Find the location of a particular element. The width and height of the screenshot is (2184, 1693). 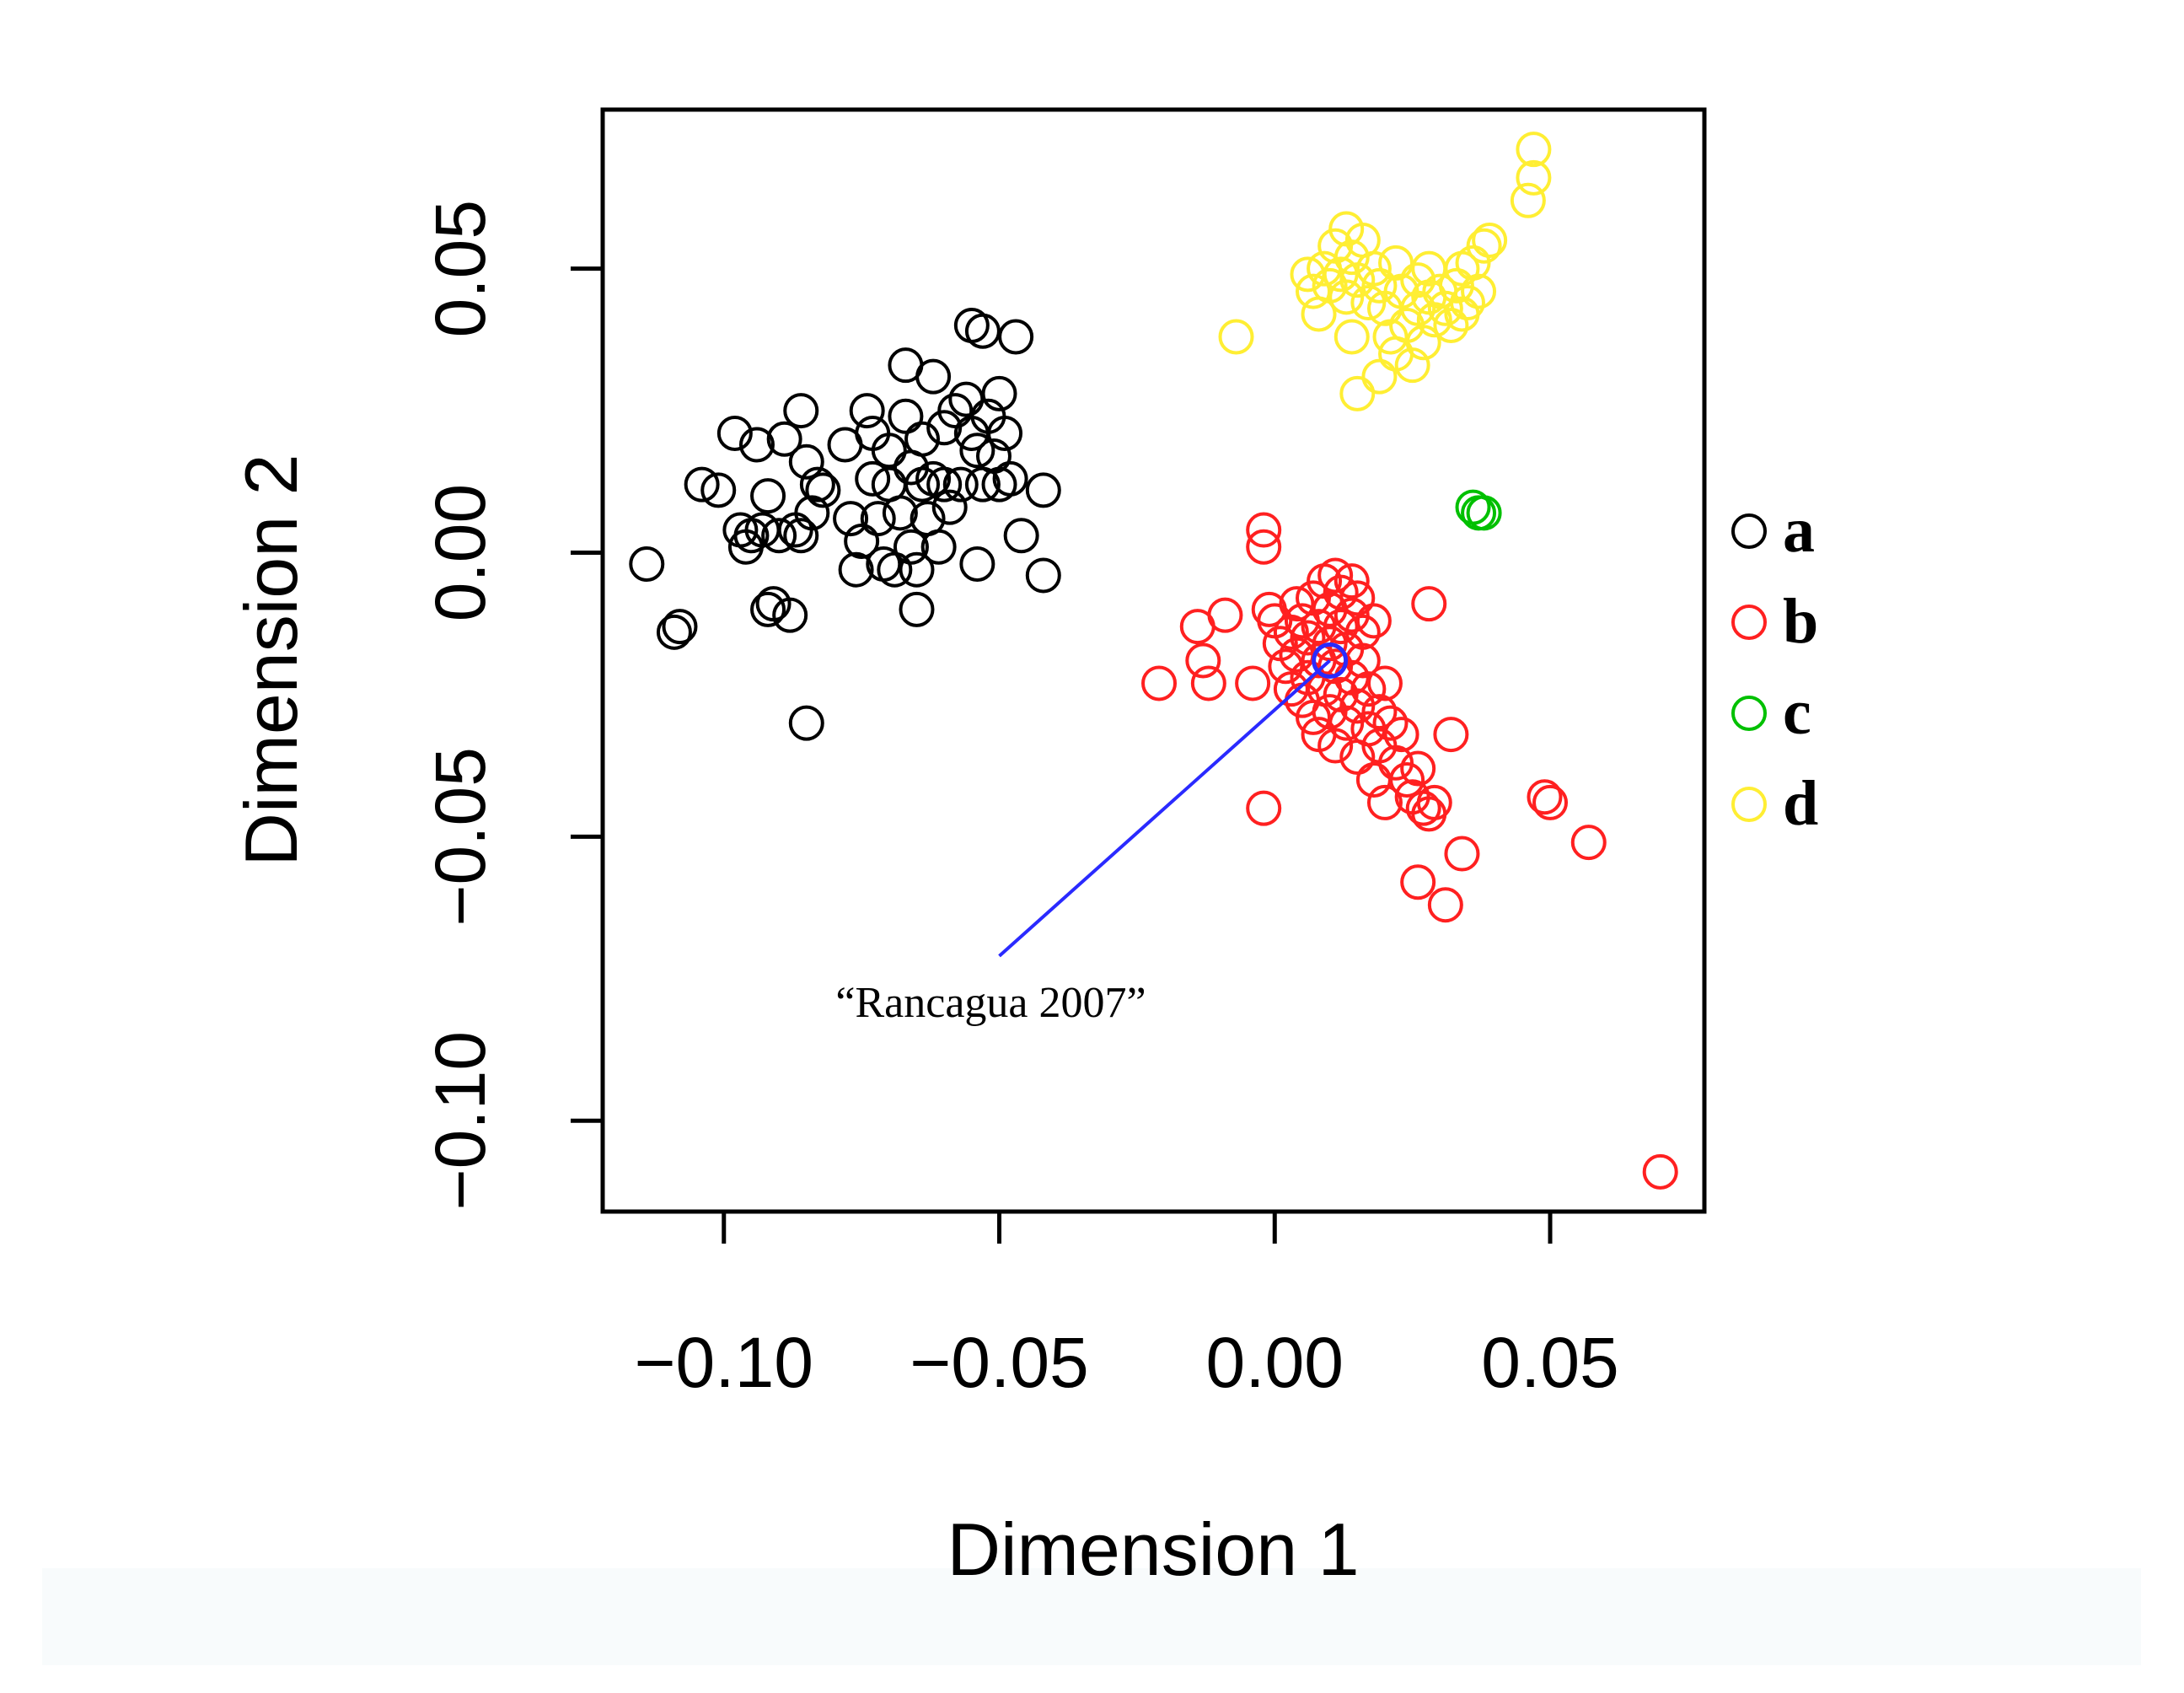

y-axis: −0.10 −0.05 0.00 0.05 is located at coordinates (512, 705).